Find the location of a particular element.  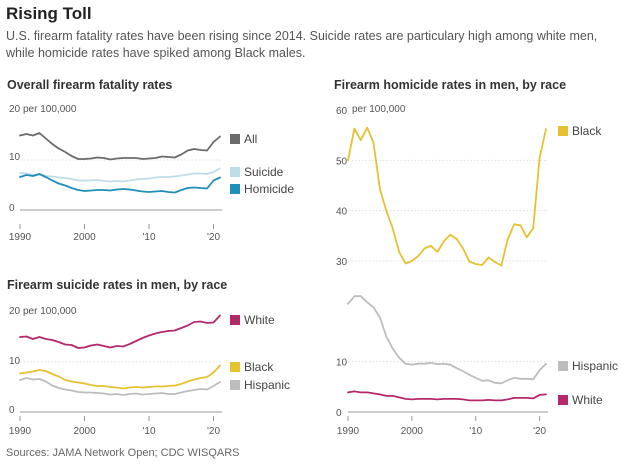

chart-suicide-unit: per 100,000 is located at coordinates (50, 311).